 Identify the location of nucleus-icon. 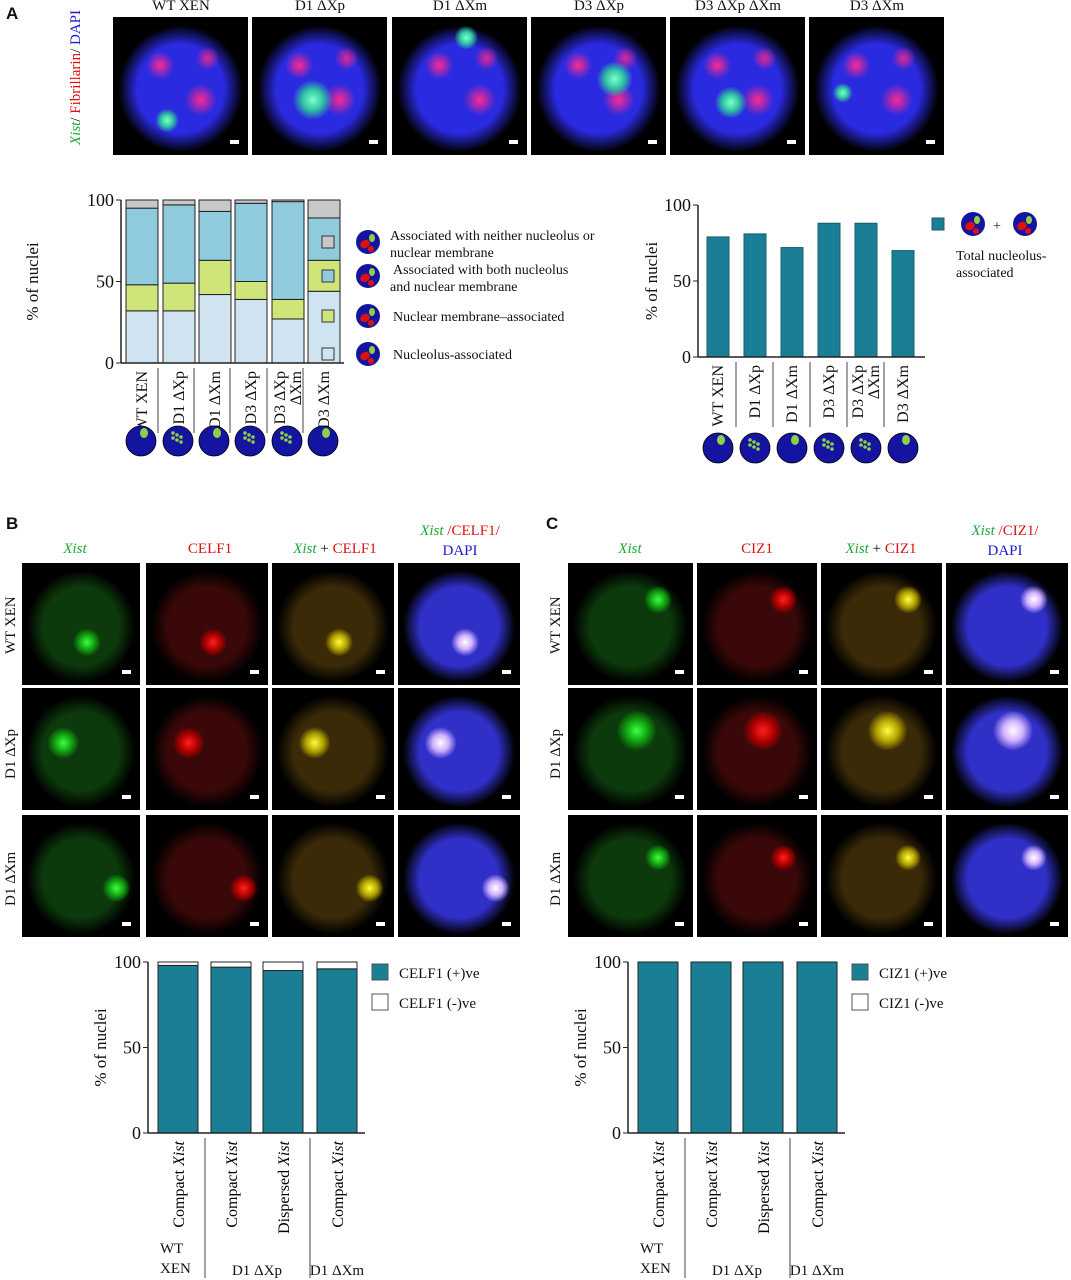
(141, 441).